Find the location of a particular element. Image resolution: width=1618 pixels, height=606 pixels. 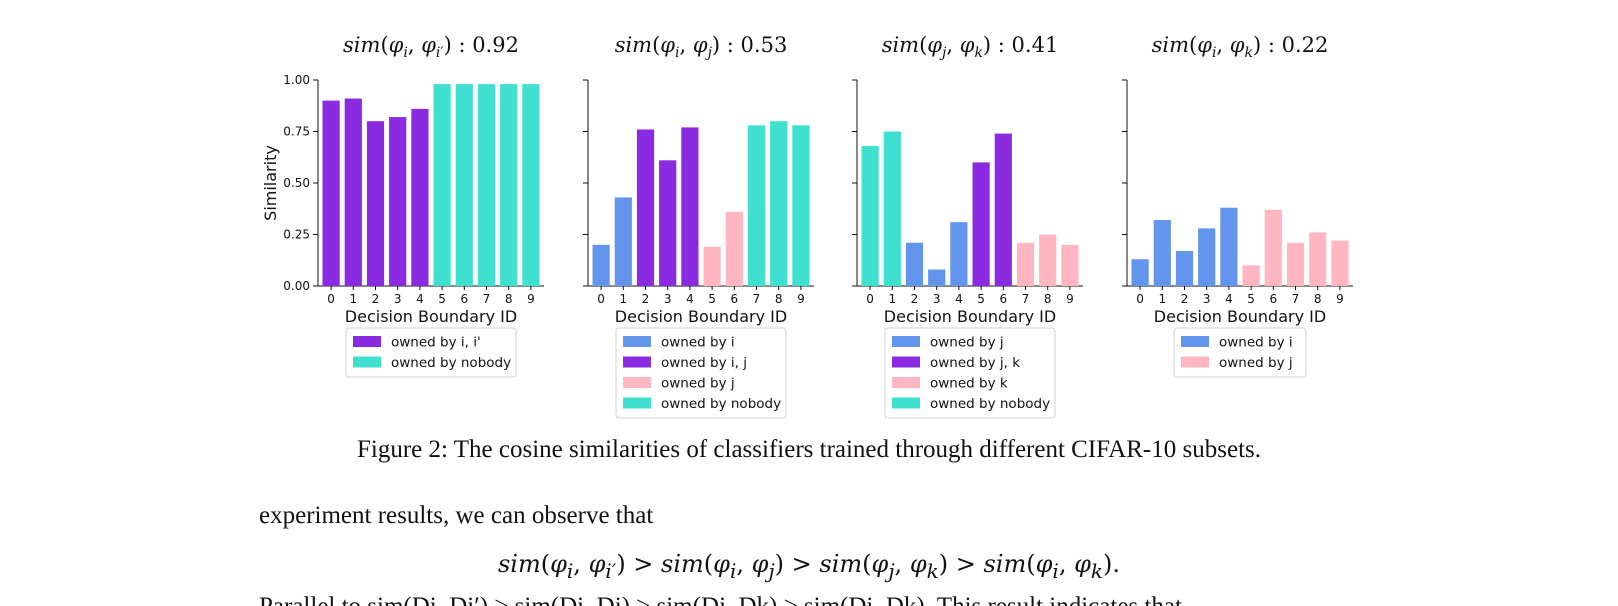

y-tick-label: 1.00 is located at coordinates (296, 80).